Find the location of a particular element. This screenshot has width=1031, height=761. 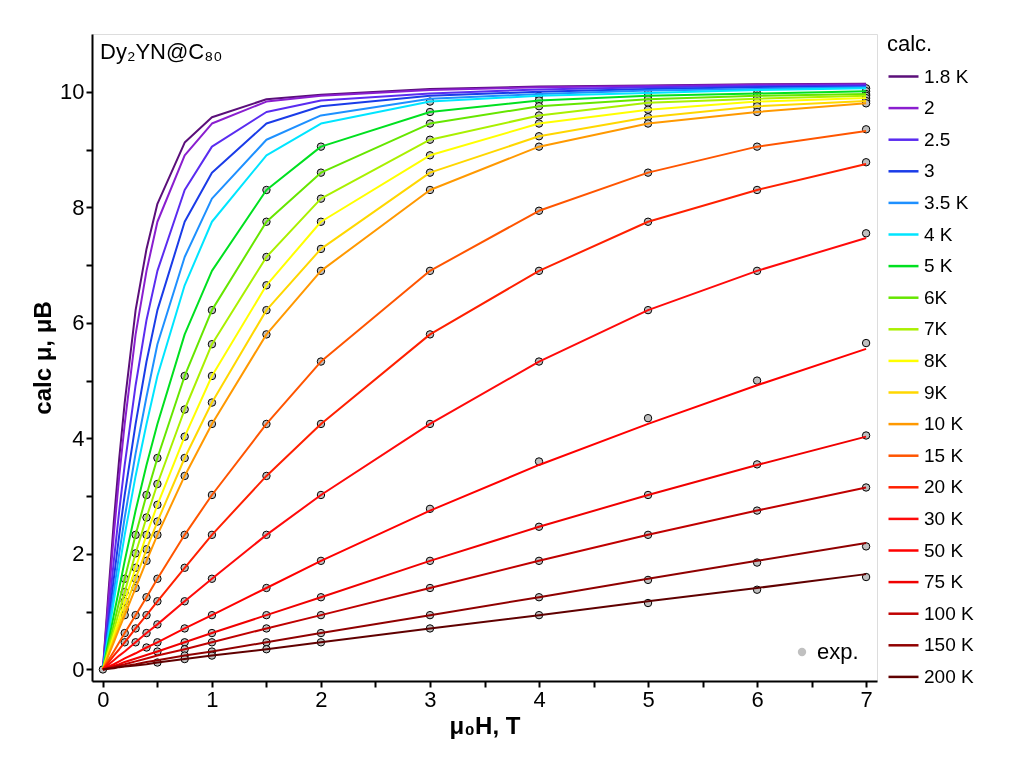

y-tick-label: 2 is located at coordinates (78, 554).